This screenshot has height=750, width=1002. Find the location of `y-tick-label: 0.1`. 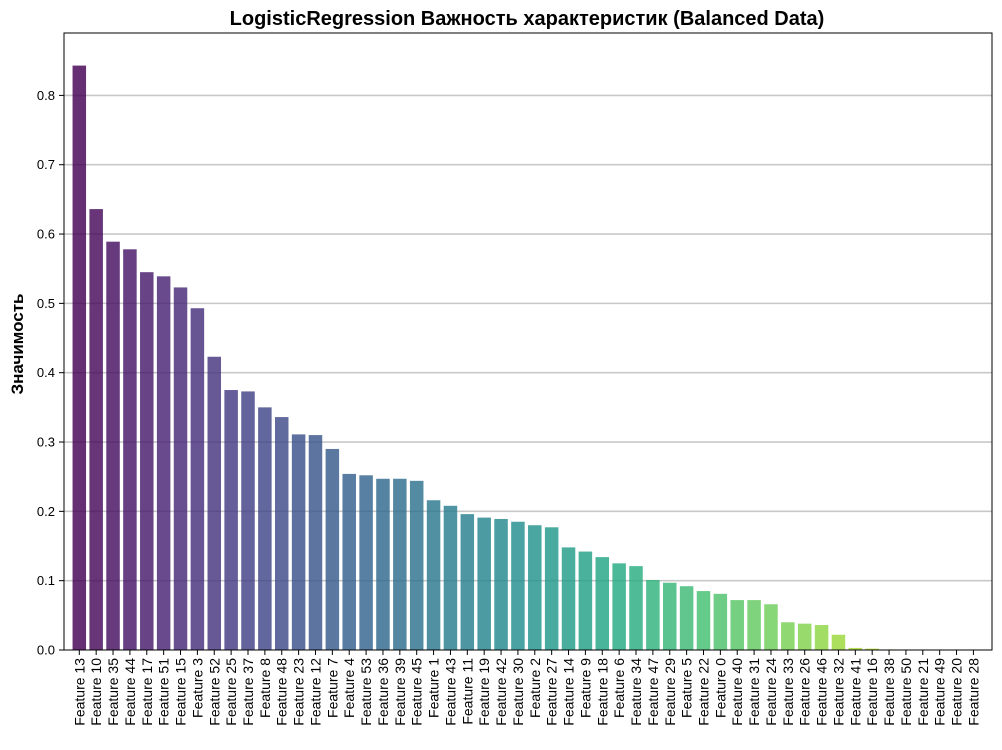

y-tick-label: 0.1 is located at coordinates (46, 580).